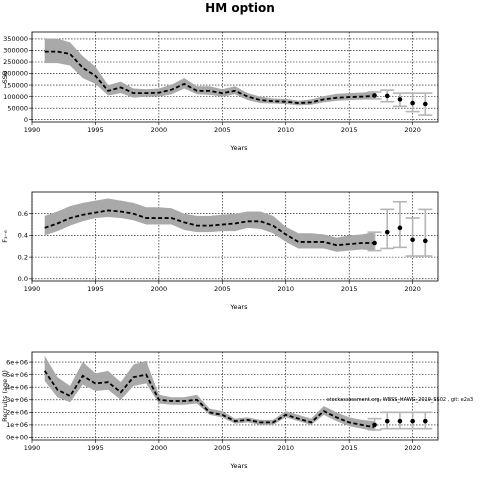  Describe the element at coordinates (17, 438) in the screenshot. I see `y-tick-label: 0e+00` at that location.